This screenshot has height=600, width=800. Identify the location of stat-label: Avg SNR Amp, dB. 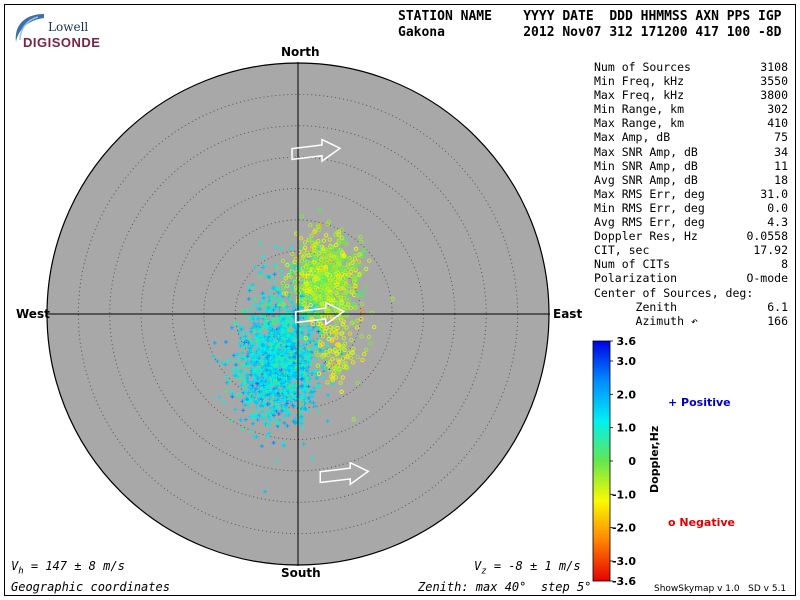
(646, 179).